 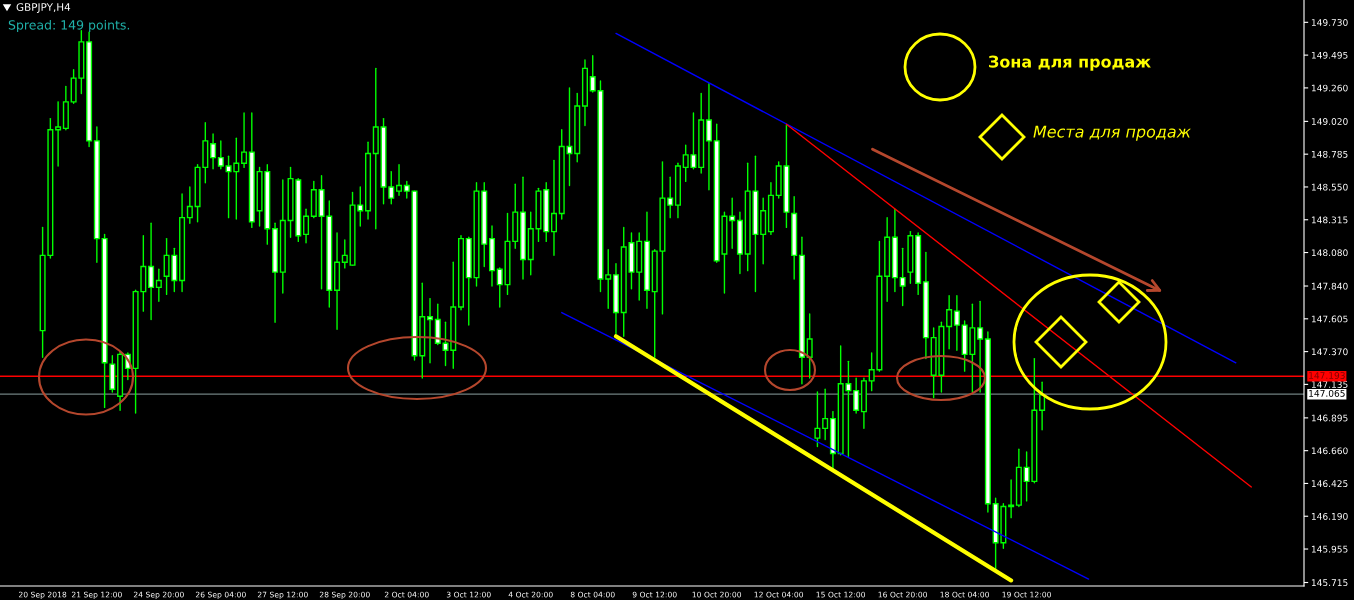 What do you see at coordinates (1329, 220) in the screenshot?
I see `y-tick-label: 148.315` at bounding box center [1329, 220].